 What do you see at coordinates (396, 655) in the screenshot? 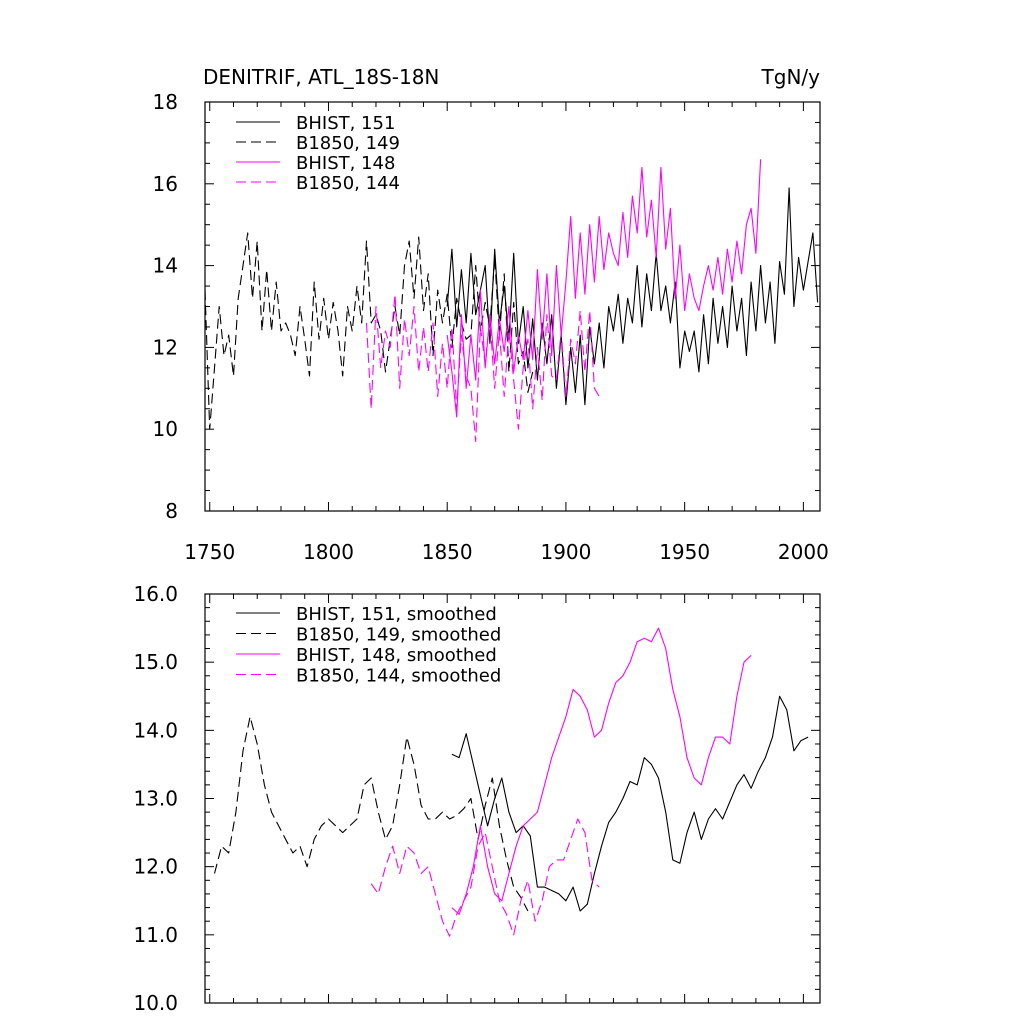
I see `legend-label: BHIST, 148, smoothed` at bounding box center [396, 655].